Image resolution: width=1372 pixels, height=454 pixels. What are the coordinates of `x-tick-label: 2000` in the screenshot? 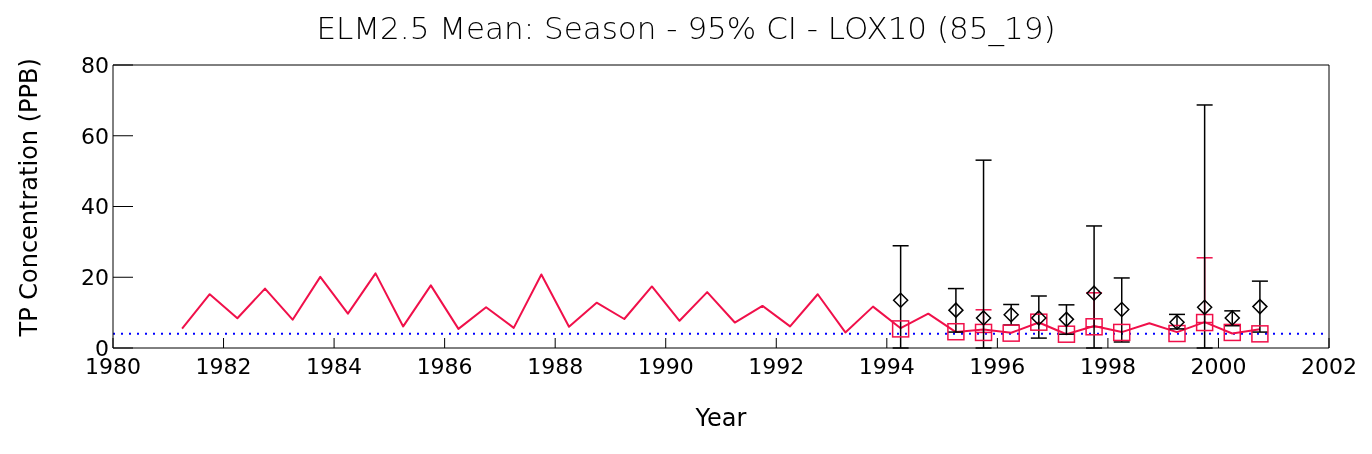 It's located at (1218, 366).